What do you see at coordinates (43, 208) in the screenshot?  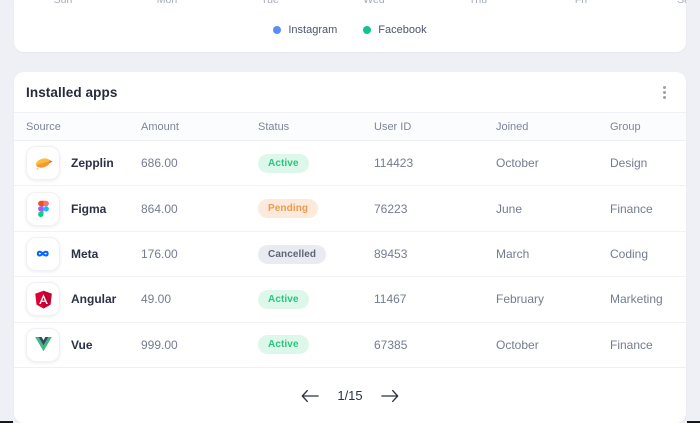 I see `figma-icon` at bounding box center [43, 208].